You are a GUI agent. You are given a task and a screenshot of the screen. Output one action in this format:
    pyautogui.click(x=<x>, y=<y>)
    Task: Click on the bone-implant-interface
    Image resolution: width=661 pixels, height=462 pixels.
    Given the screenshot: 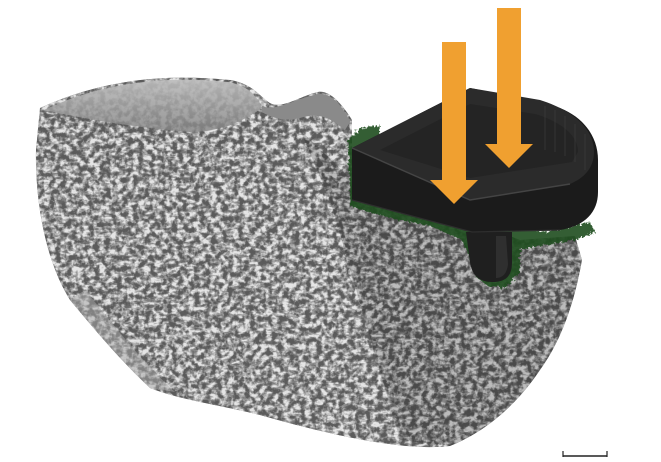 What is the action you would take?
    pyautogui.click(x=471, y=206)
    